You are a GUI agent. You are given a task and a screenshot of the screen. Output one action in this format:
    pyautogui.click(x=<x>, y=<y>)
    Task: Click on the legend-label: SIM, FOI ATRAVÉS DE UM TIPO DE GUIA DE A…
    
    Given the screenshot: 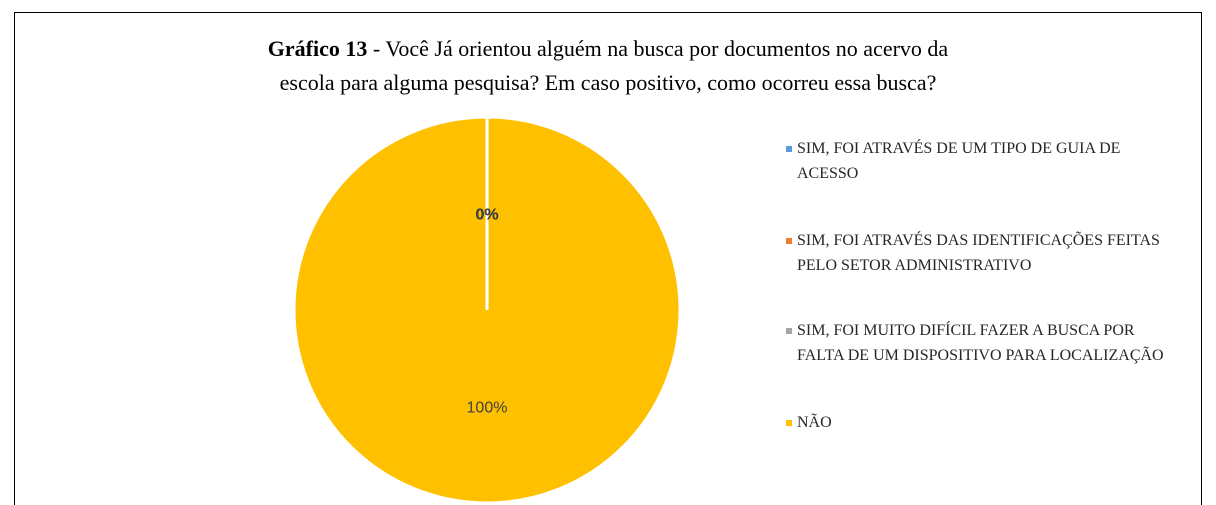 What is the action you would take?
    pyautogui.click(x=959, y=161)
    